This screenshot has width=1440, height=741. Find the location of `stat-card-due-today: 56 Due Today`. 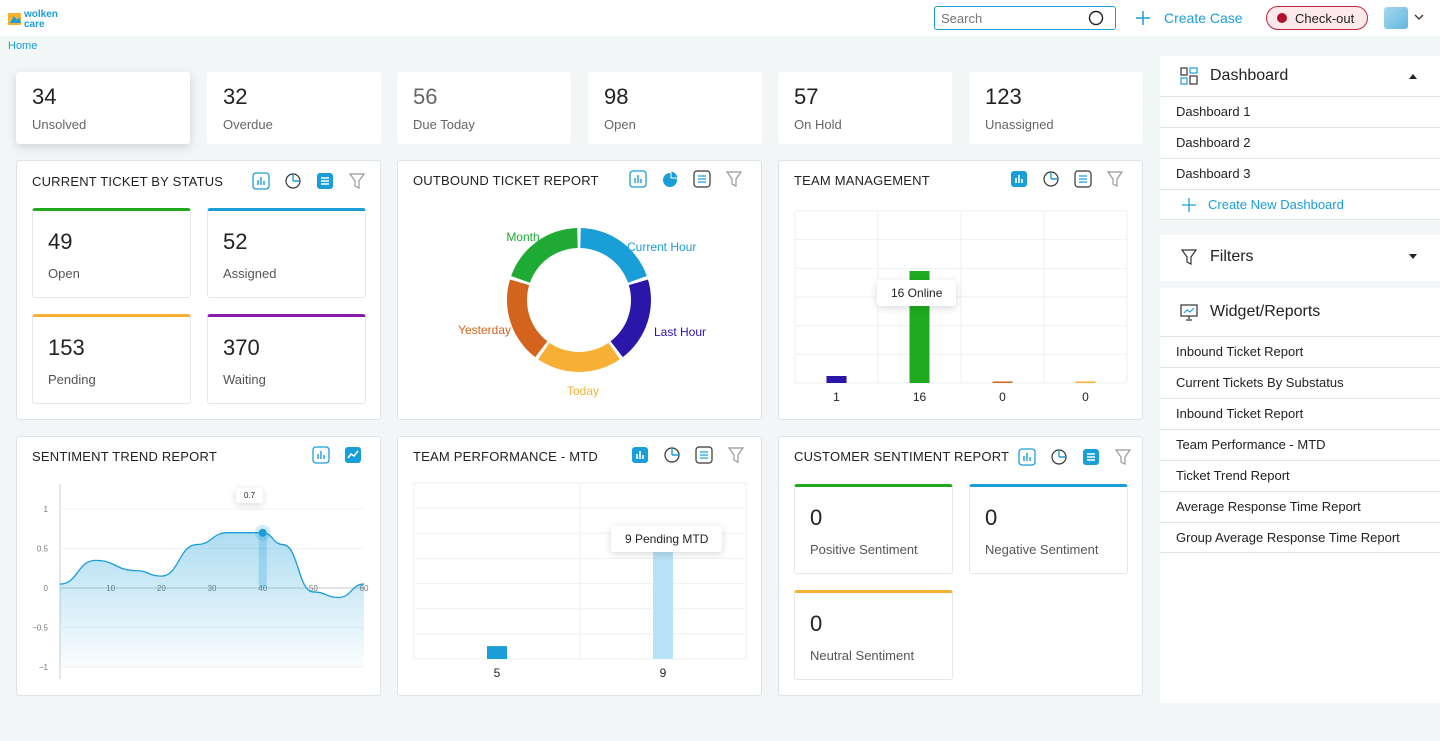

stat-card-due-today: 56 Due Today is located at coordinates (484, 108).